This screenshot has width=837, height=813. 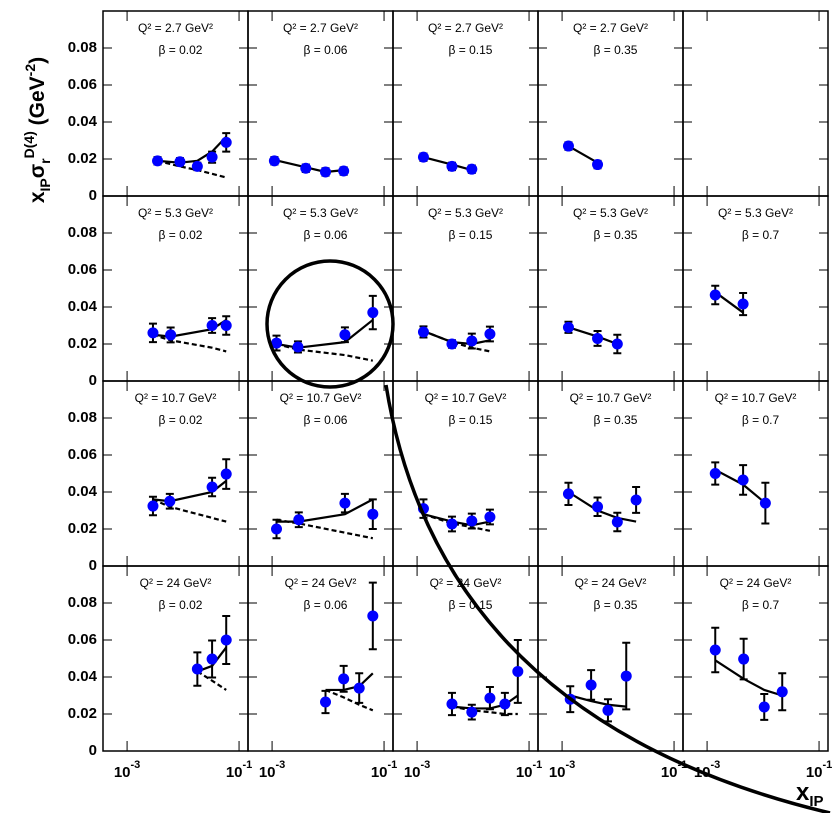 What do you see at coordinates (45, 184) in the screenshot?
I see `y-label-part: IP` at bounding box center [45, 184].